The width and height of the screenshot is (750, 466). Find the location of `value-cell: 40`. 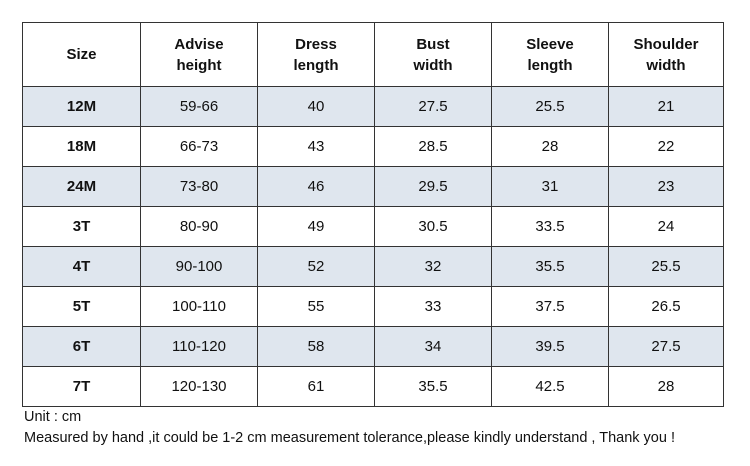

value-cell: 40 is located at coordinates (316, 106).